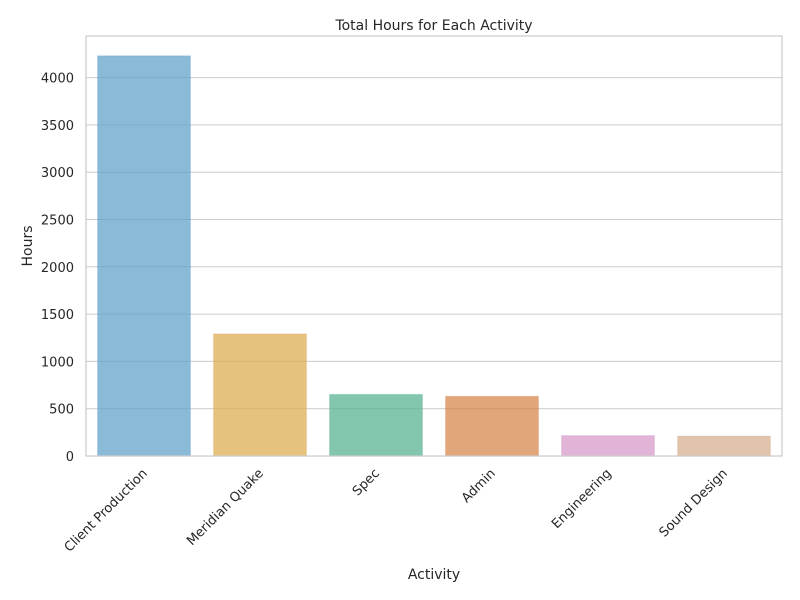 The width and height of the screenshot is (800, 600). What do you see at coordinates (57, 126) in the screenshot?
I see `y-tick-label: 3500` at bounding box center [57, 126].